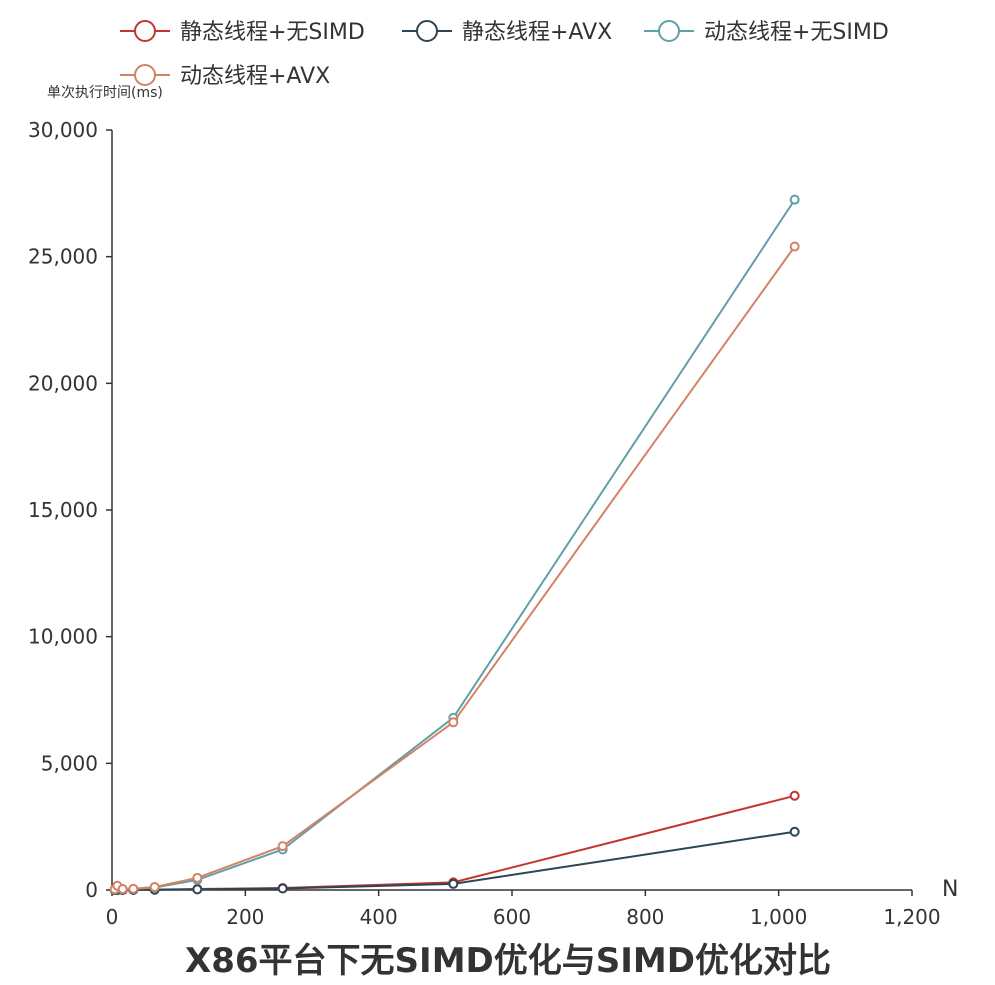 The image size is (995, 985). I want to click on legend-label: 静态线程+无SIMD, so click(272, 32).